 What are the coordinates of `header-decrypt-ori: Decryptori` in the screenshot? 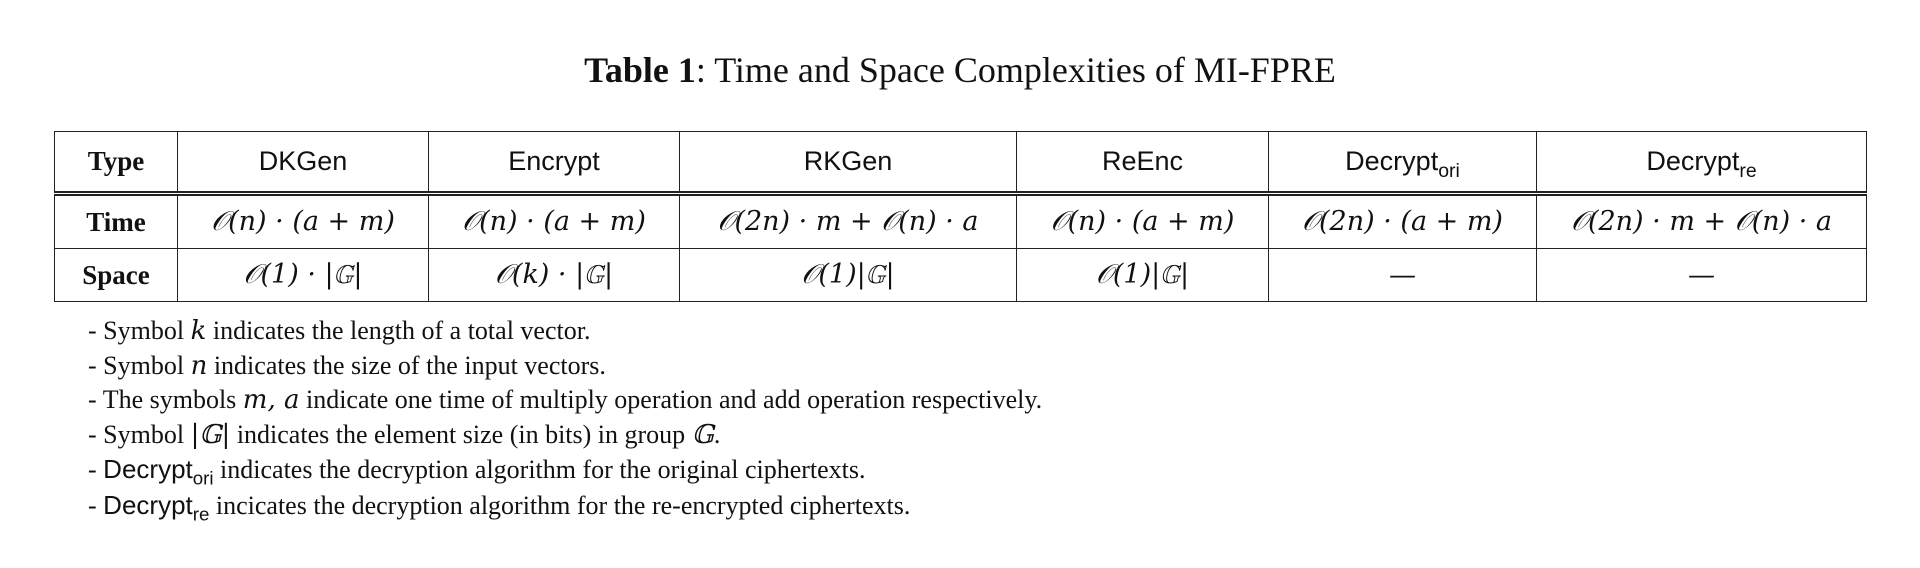 It's located at (1402, 163).